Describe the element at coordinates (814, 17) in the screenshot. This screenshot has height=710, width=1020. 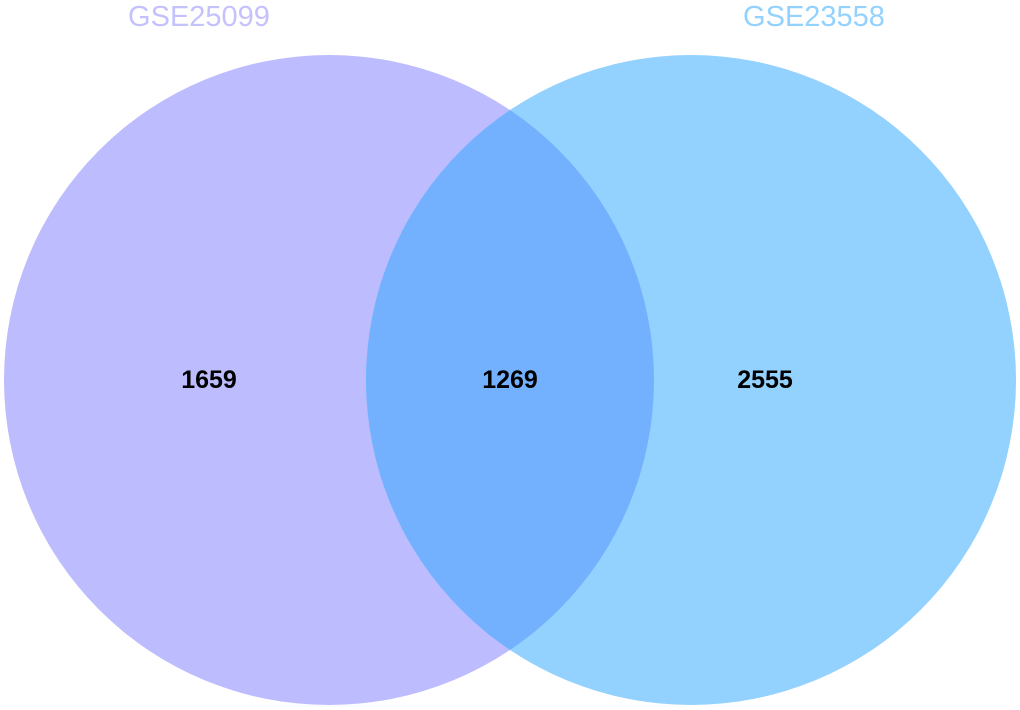
I see `set-b-title: GSE23558` at that location.